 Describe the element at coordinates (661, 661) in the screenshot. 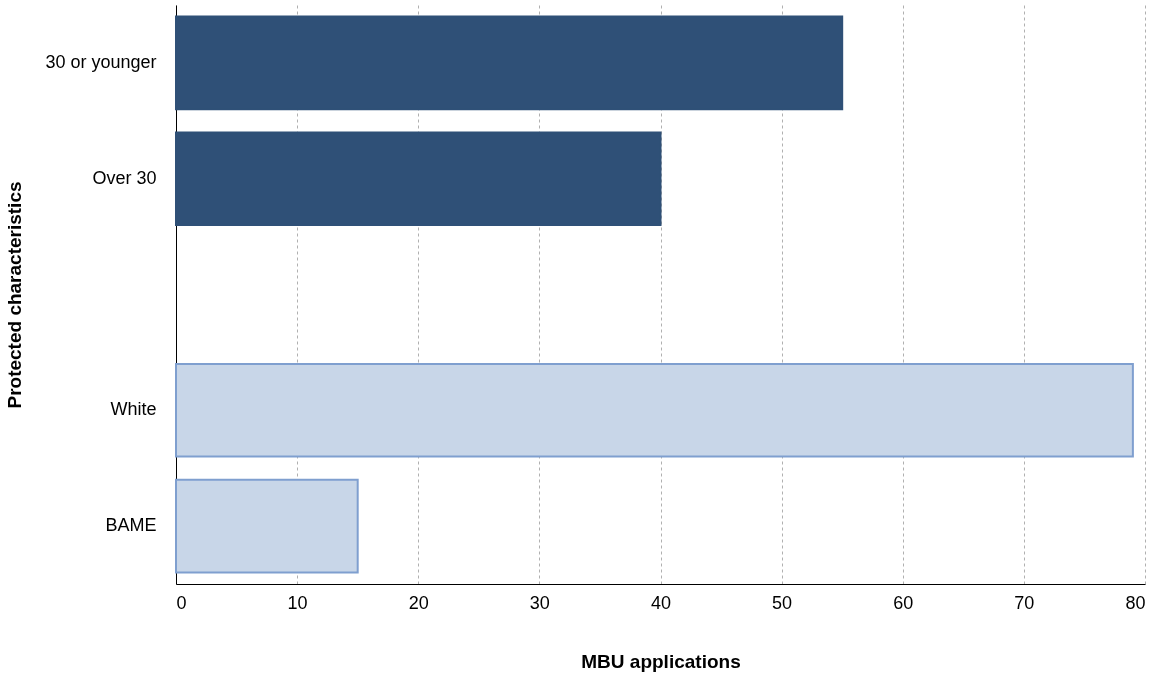

I see `x-axis-title: MBU applications` at that location.